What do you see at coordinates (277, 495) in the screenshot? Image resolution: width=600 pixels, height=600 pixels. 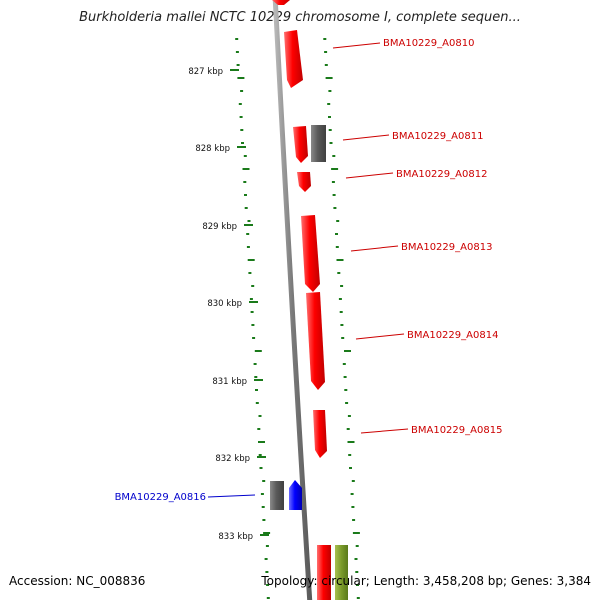 I see `gene-block-a0816` at bounding box center [277, 495].